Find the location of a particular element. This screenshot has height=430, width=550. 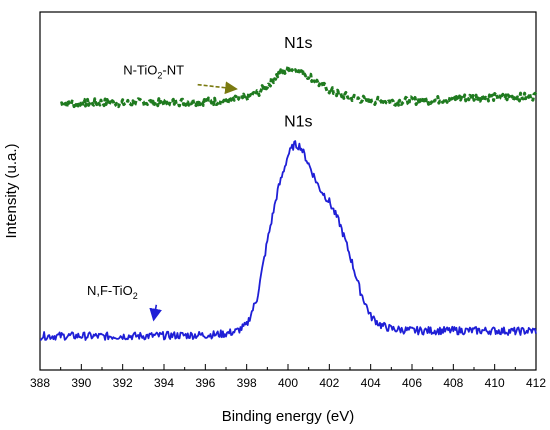

x-tick-label: 398 is located at coordinates (247, 383).